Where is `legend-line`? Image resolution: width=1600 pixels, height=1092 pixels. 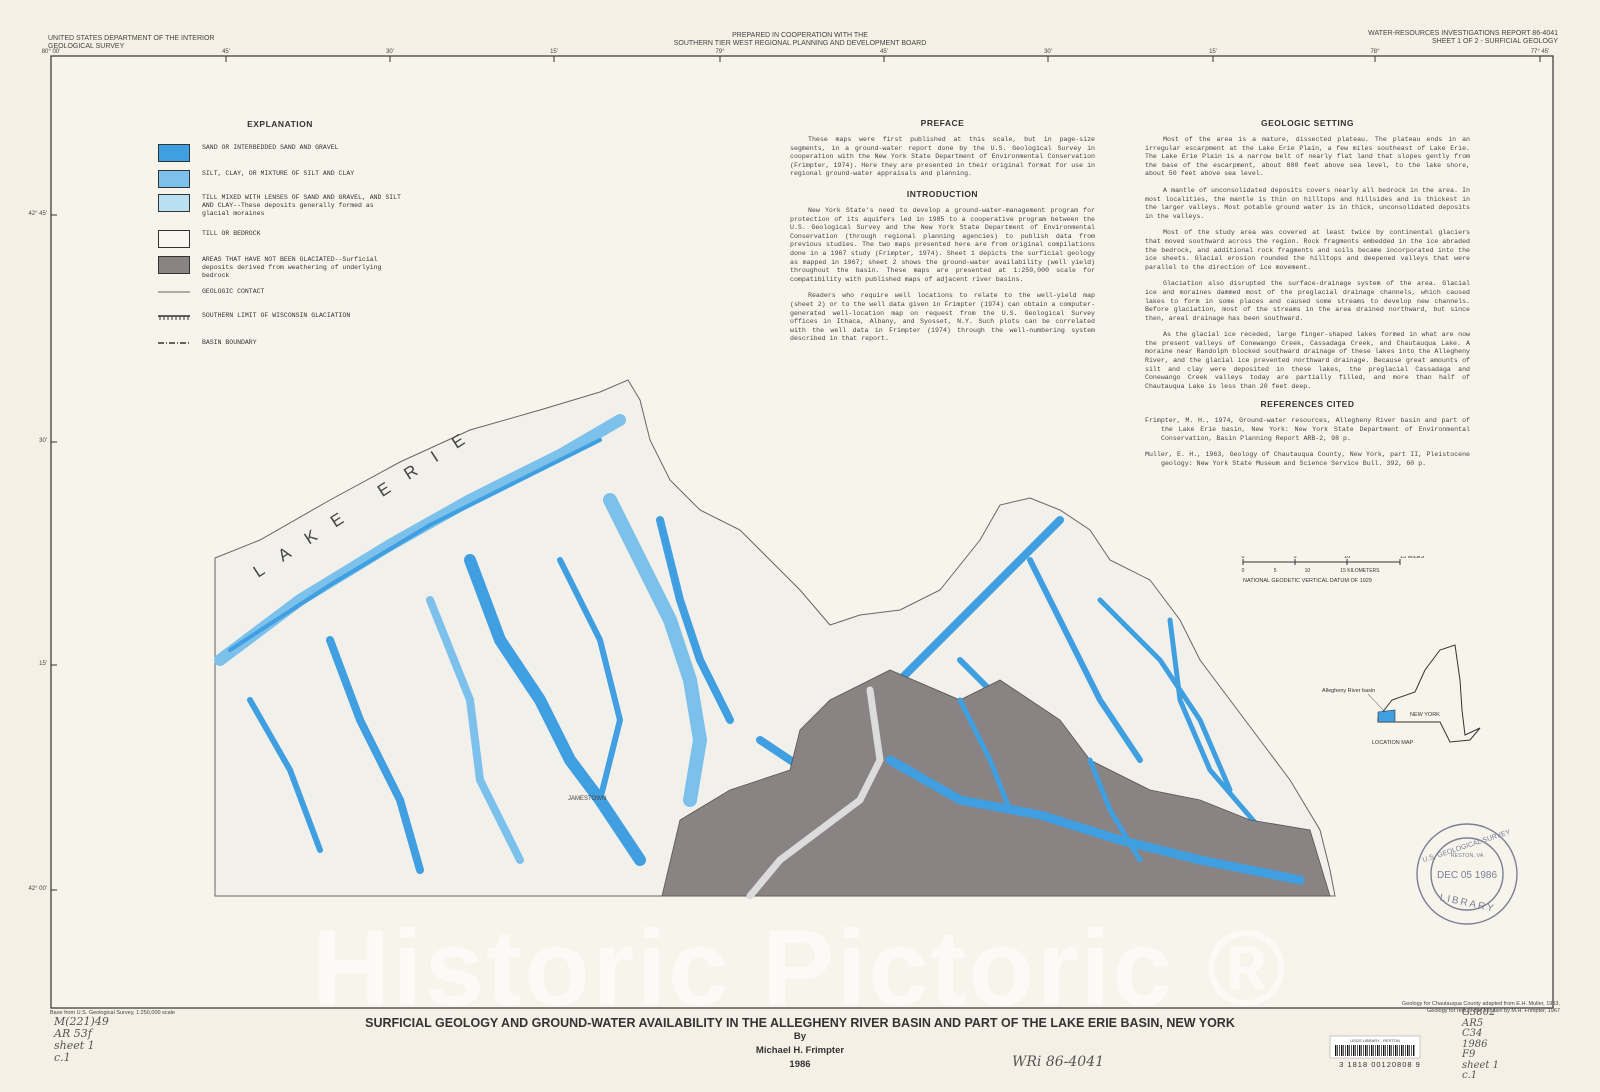
legend-line is located at coordinates (174, 317).